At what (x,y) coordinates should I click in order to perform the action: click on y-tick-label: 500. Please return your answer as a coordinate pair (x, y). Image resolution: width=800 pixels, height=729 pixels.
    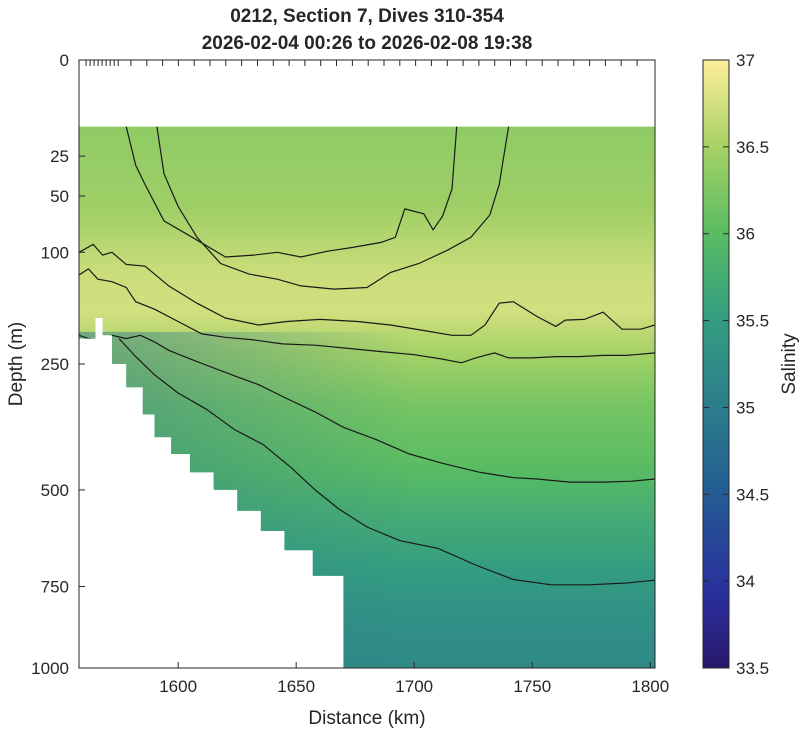
    Looking at the image, I should click on (55, 490).